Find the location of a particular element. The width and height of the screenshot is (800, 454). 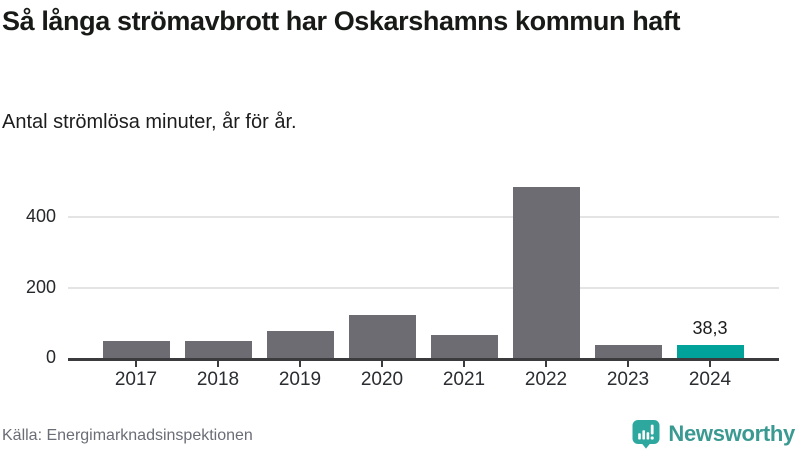

newsworthy-logo-icon is located at coordinates (646, 434).